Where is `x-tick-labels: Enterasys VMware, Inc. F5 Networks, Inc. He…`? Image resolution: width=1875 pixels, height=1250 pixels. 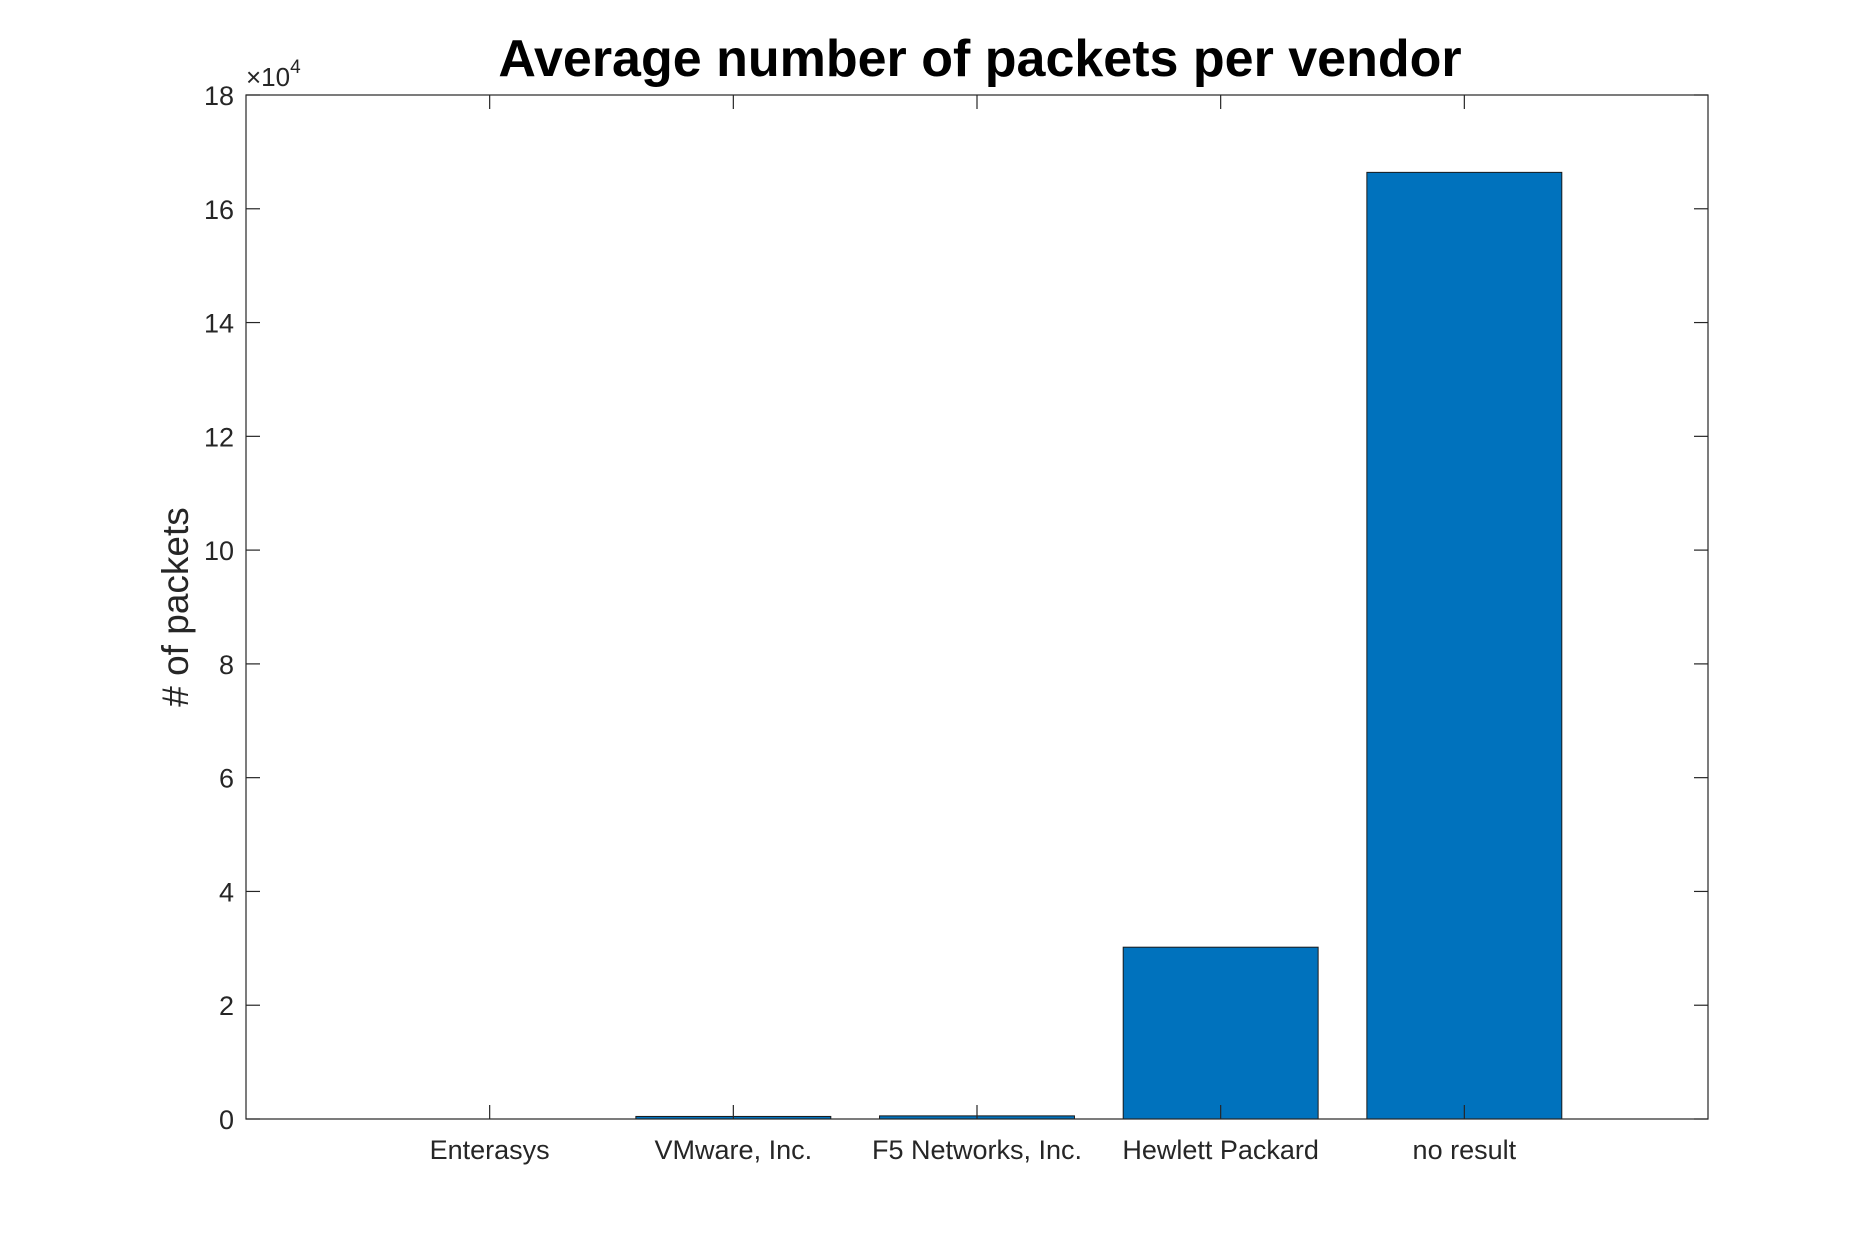
x-tick-labels: Enterasys VMware, Inc. F5 Networks, Inc. He… is located at coordinates (973, 1150).